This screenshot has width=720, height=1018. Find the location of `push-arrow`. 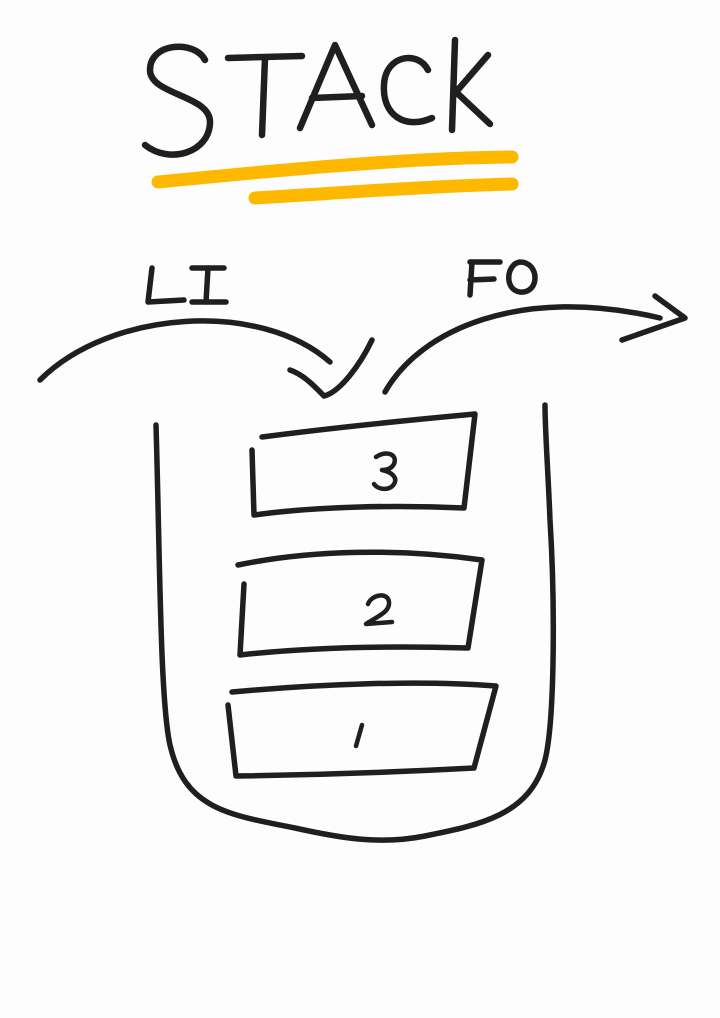

push-arrow is located at coordinates (206, 358).